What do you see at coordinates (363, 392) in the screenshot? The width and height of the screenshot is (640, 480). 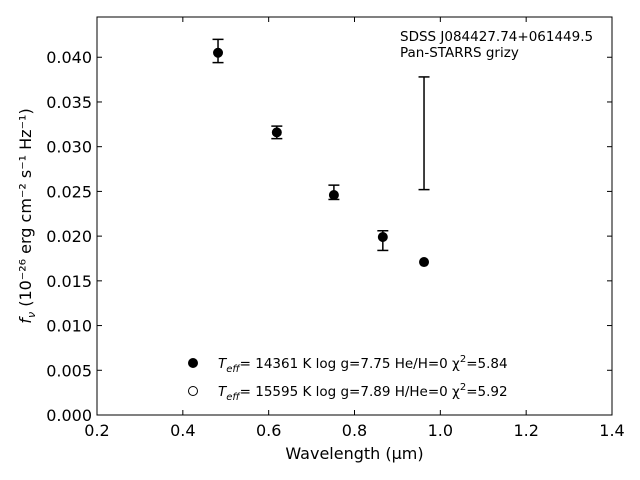 I see `legend-entry-2: Teff= 15595 K log g=7.89 H/He=0 χ2=5.92` at bounding box center [363, 392].